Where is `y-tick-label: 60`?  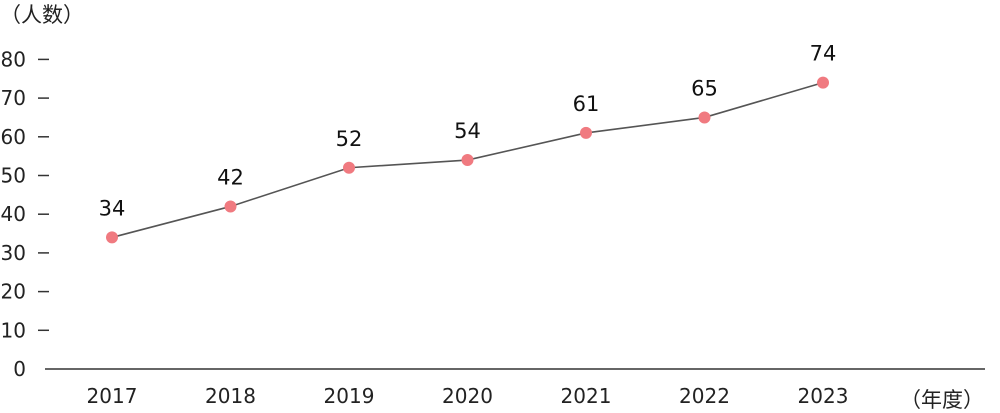 y-tick-label: 60 is located at coordinates (13, 137).